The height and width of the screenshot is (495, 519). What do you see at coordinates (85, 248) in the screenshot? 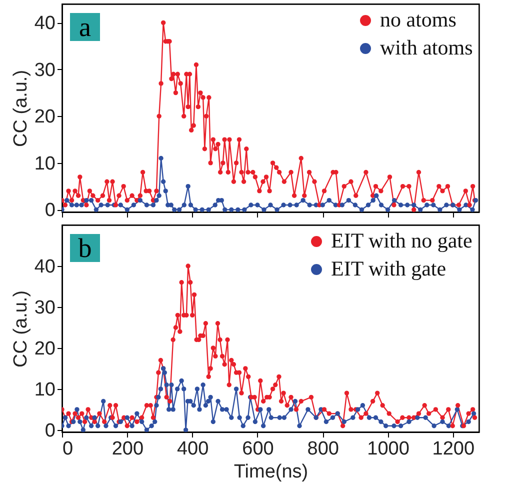
I see `annotation: b` at bounding box center [85, 248].